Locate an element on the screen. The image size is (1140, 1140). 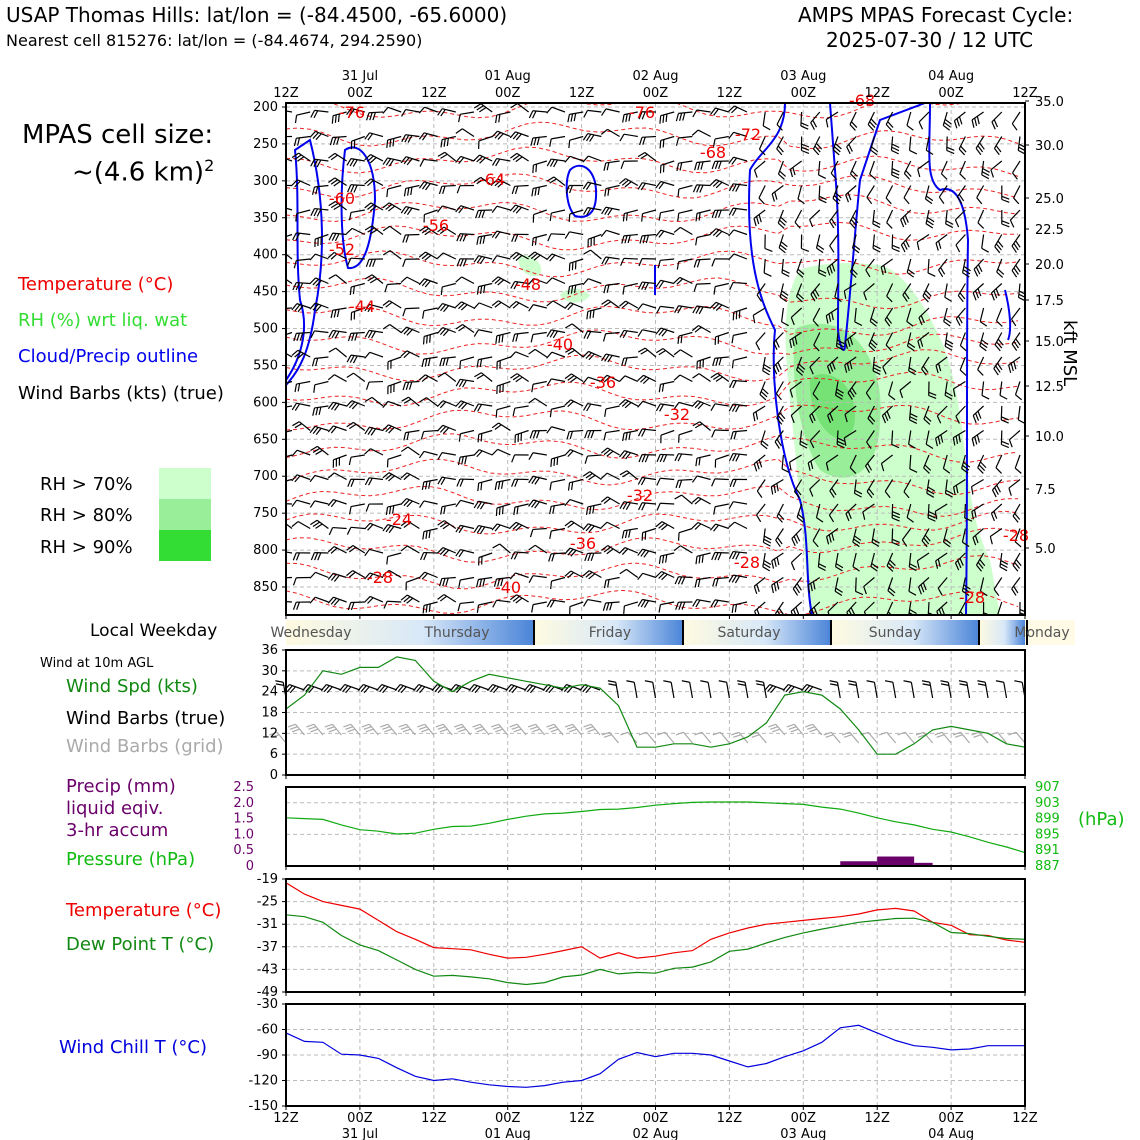
legend-cloud: Cloud/Precip outline is located at coordinates (108, 356).